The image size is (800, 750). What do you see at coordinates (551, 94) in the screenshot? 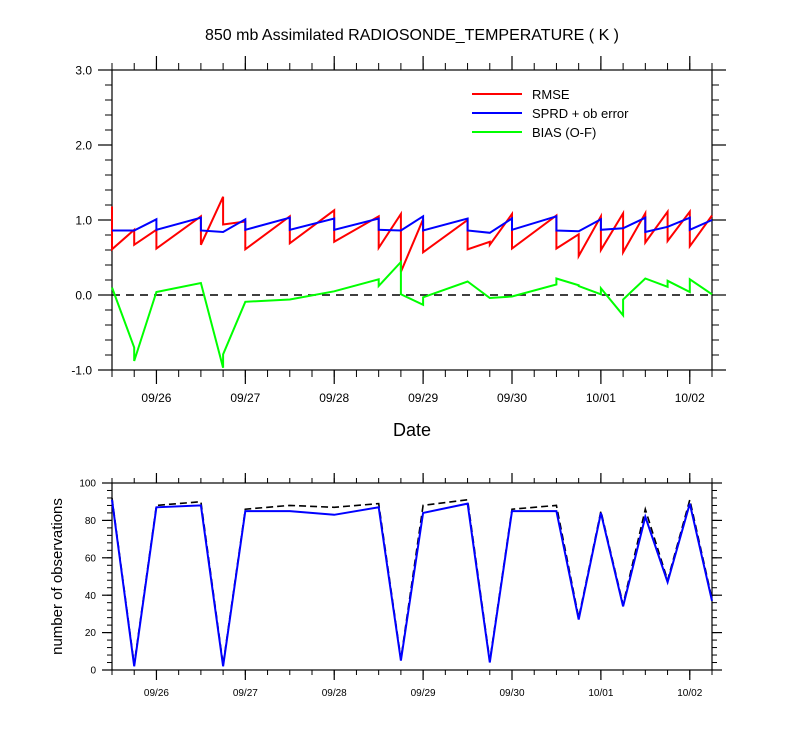
I see `legend-label: RMSE` at bounding box center [551, 94].